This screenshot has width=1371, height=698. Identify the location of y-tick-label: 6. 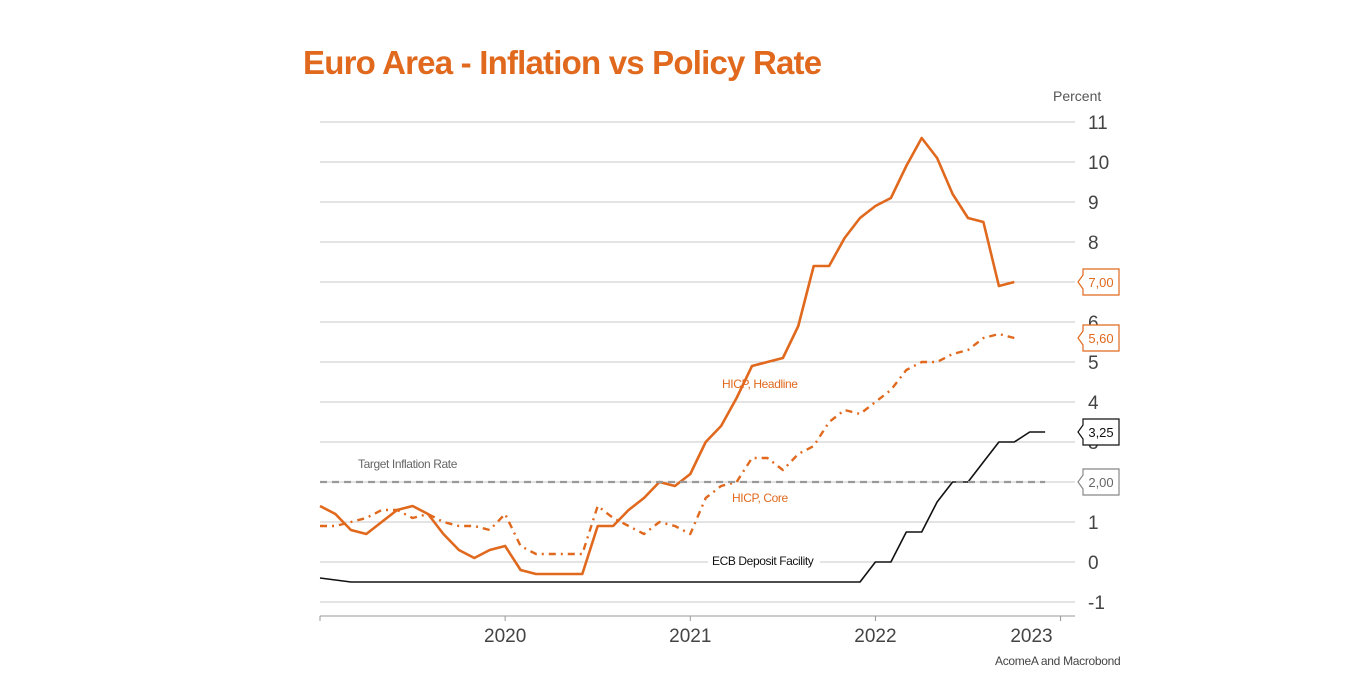
(1093, 323).